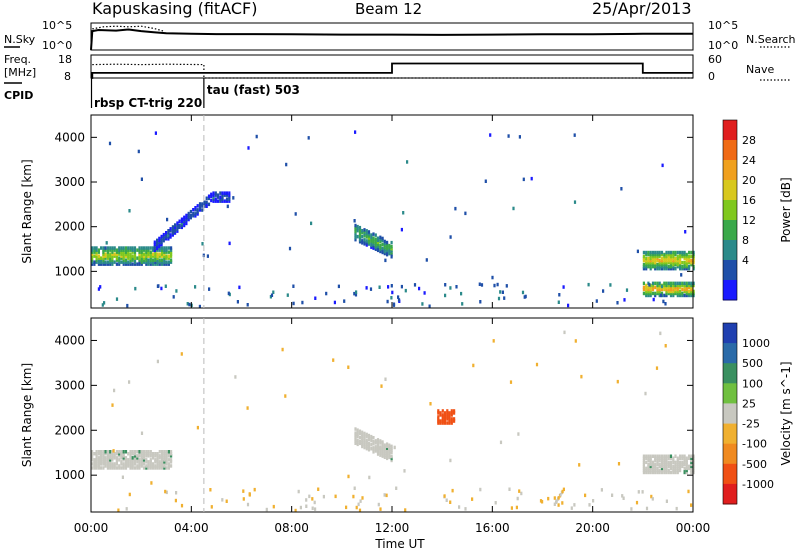 The image size is (800, 554). What do you see at coordinates (128, 28) in the screenshot?
I see `noise-series-search` at bounding box center [128, 28].